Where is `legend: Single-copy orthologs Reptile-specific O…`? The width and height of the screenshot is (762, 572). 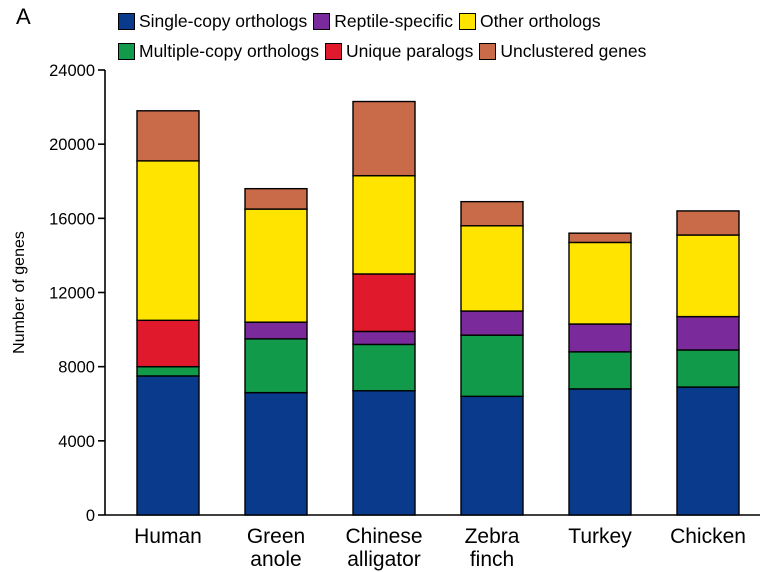 legend: Single-copy orthologs Reptile-specific O… is located at coordinates (438, 36).